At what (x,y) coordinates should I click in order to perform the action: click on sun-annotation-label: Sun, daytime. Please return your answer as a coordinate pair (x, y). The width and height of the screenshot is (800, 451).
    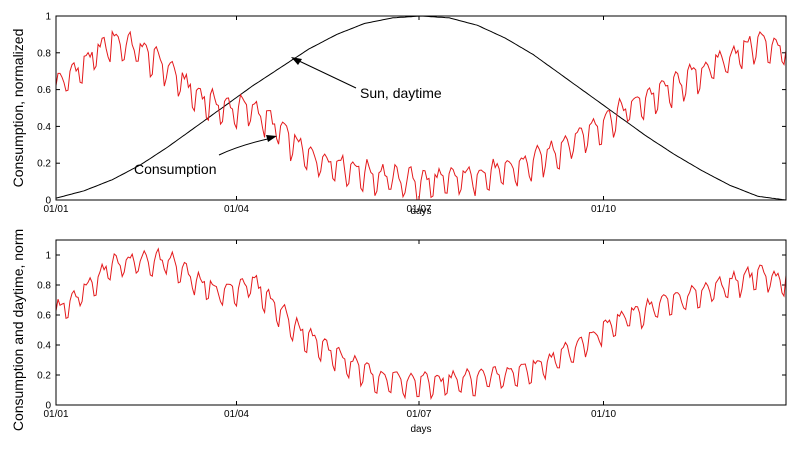
    Looking at the image, I should click on (401, 93).